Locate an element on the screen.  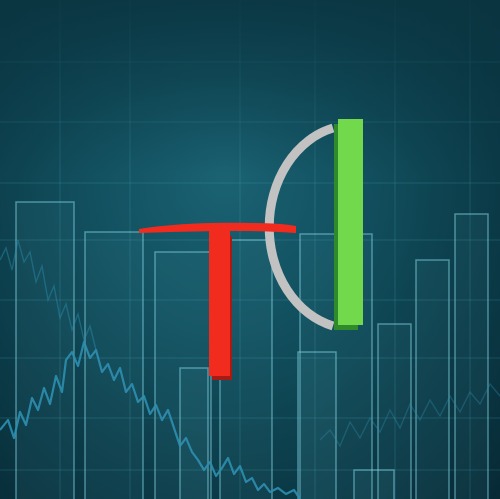
logo-t-crossbar is located at coordinates (217, 227).